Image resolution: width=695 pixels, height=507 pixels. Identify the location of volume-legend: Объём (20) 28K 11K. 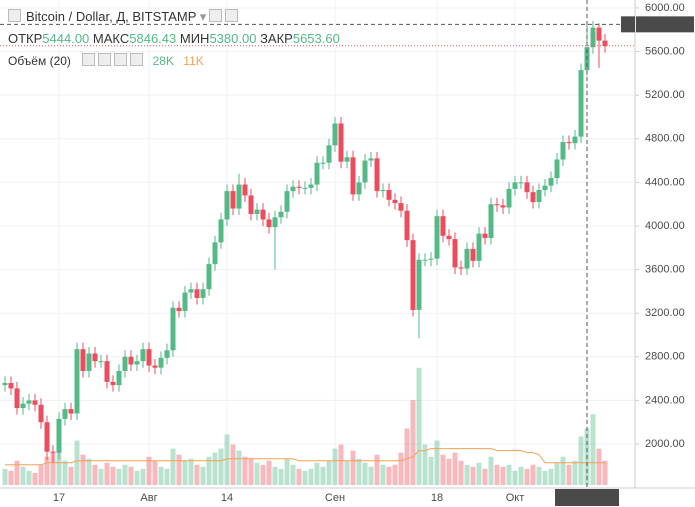
(106, 60).